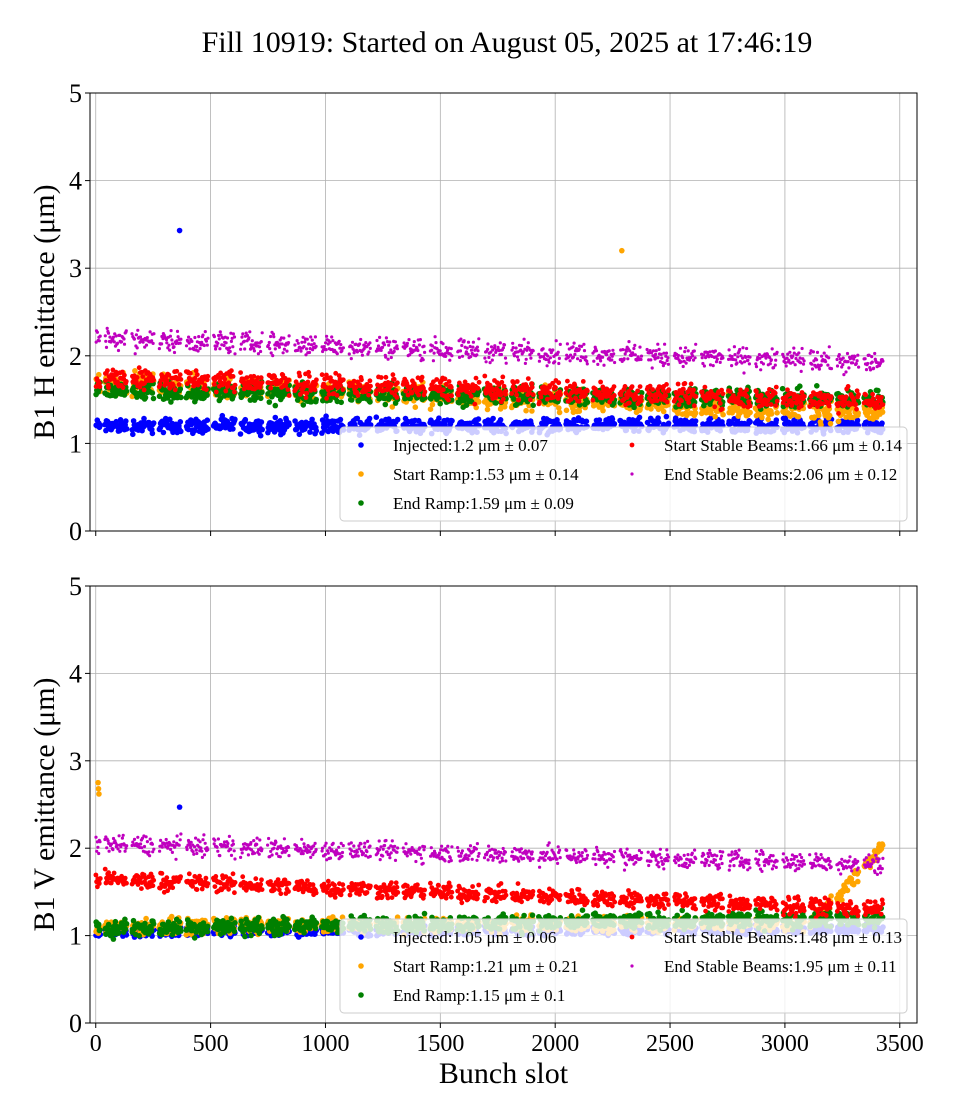 Image resolution: width=960 pixels, height=1120 pixels. Describe the element at coordinates (211, 1044) in the screenshot. I see `x-tick-label: 500` at that location.